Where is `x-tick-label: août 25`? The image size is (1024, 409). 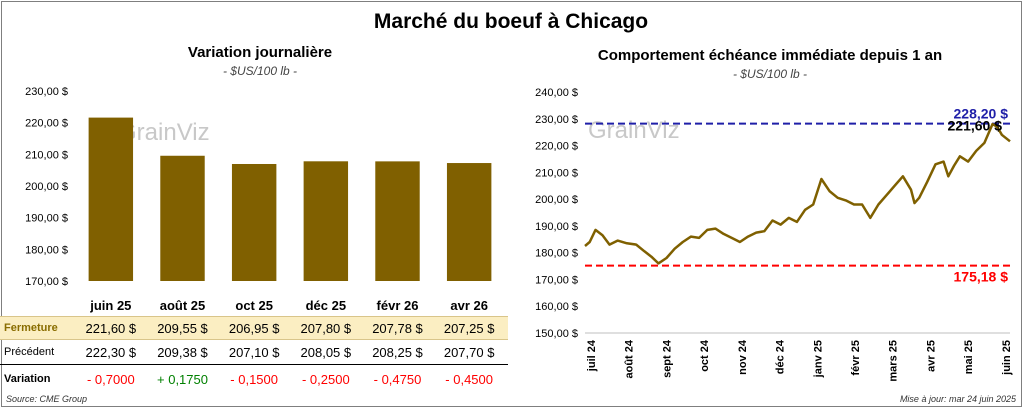
x-tick-label: août 25 is located at coordinates (183, 305).